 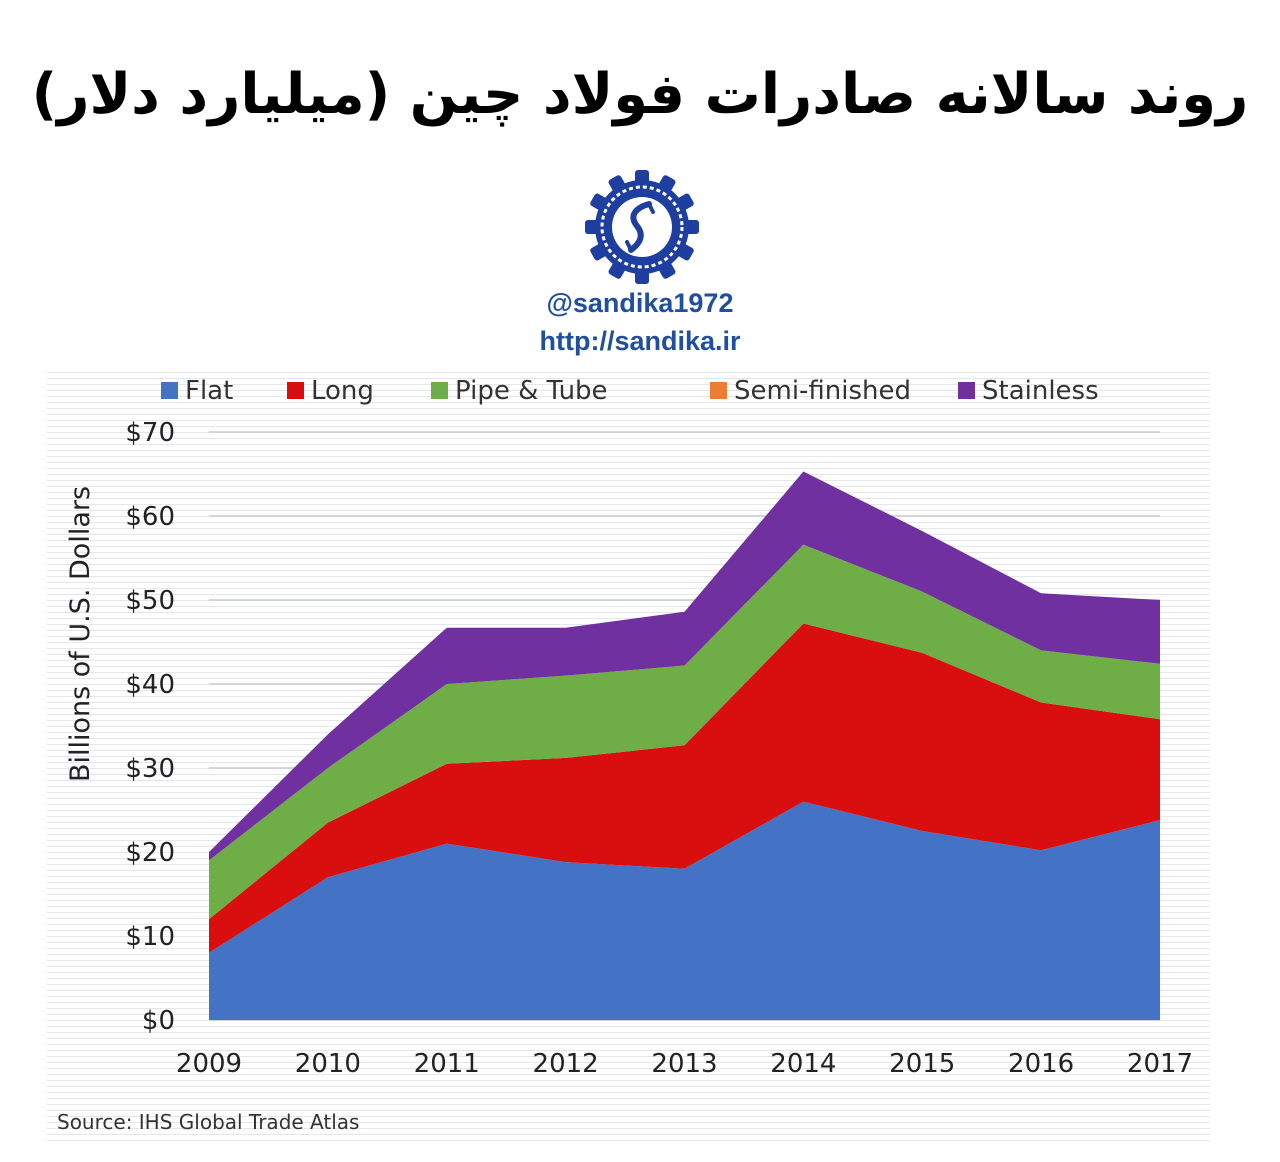 I want to click on y-tick-label: $60, so click(x=150, y=517).